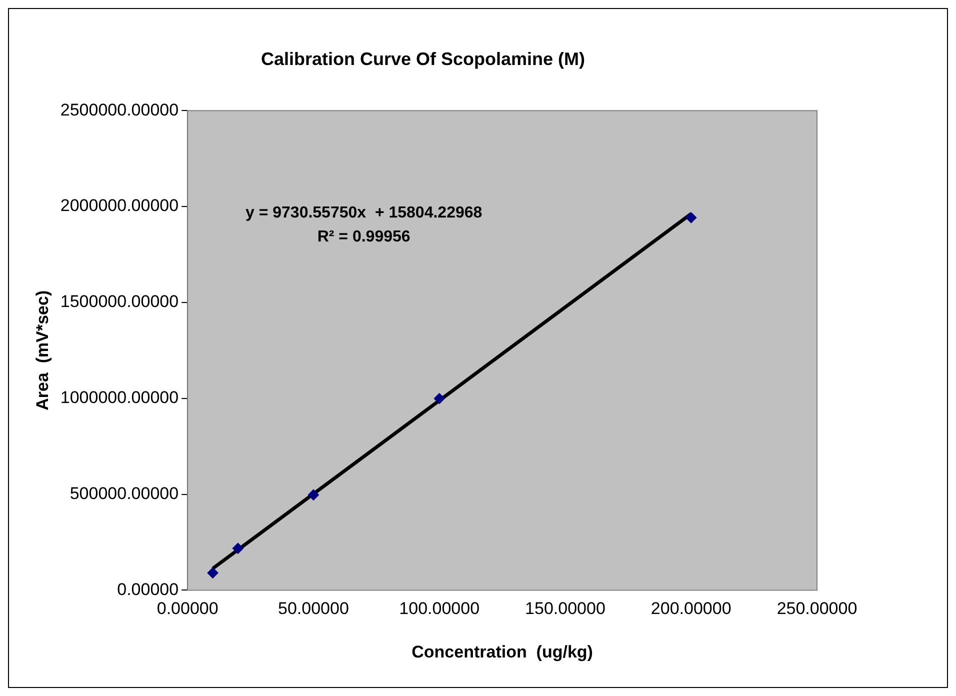  Describe the element at coordinates (439, 608) in the screenshot. I see `x-tick-label: 100.00000` at that location.